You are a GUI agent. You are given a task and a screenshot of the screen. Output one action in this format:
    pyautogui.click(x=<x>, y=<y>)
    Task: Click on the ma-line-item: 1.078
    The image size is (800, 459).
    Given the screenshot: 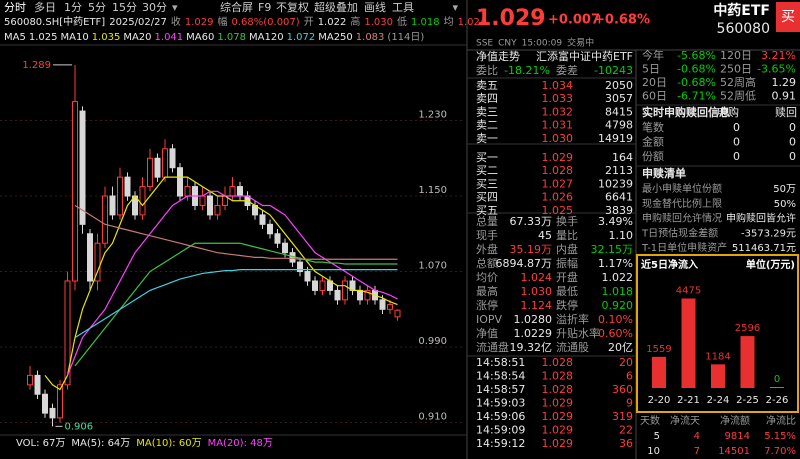 What is the action you would take?
    pyautogui.click(x=231, y=37)
    